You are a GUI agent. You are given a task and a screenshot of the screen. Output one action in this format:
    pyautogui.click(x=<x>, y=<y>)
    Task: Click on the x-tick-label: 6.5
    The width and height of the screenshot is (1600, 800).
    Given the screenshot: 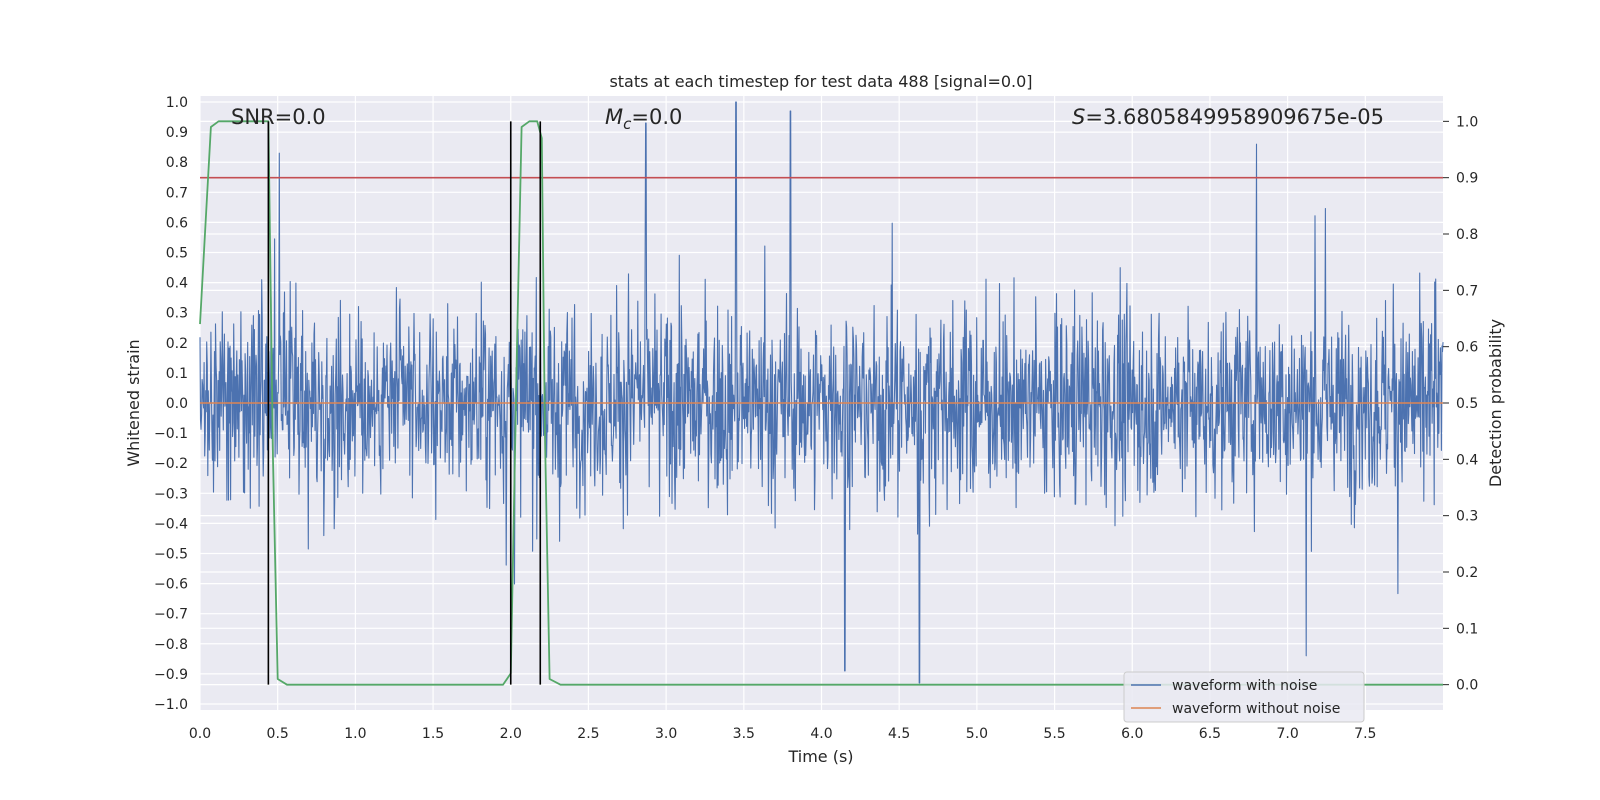 What is the action you would take?
    pyautogui.click(x=1210, y=734)
    